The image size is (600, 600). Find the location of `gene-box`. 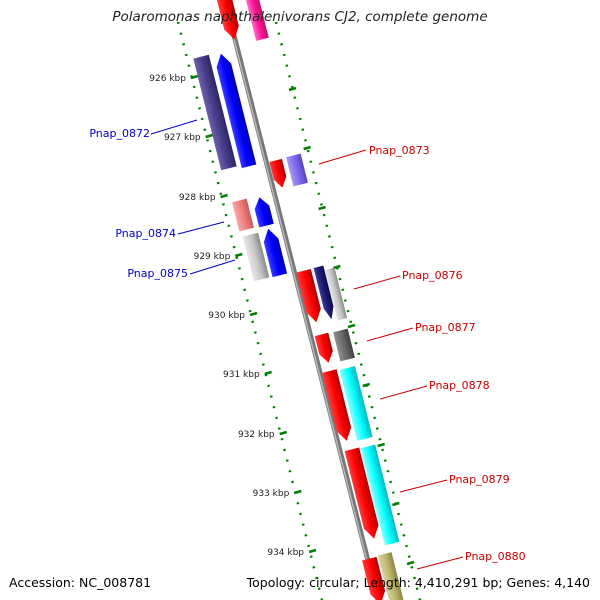

gene-box is located at coordinates (257, 20).